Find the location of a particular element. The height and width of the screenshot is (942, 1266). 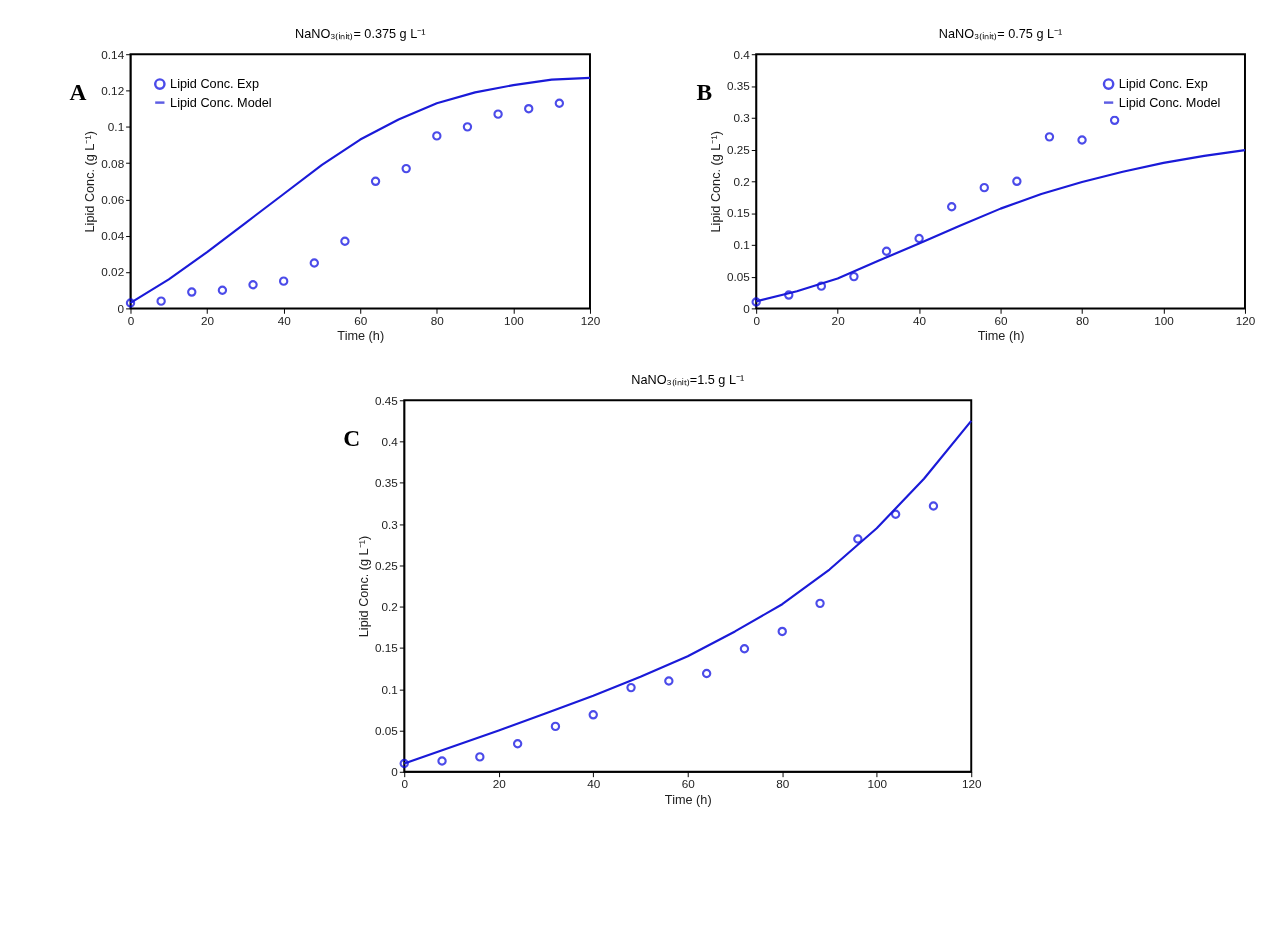

y-tick-label: 0.08 is located at coordinates (113, 163).